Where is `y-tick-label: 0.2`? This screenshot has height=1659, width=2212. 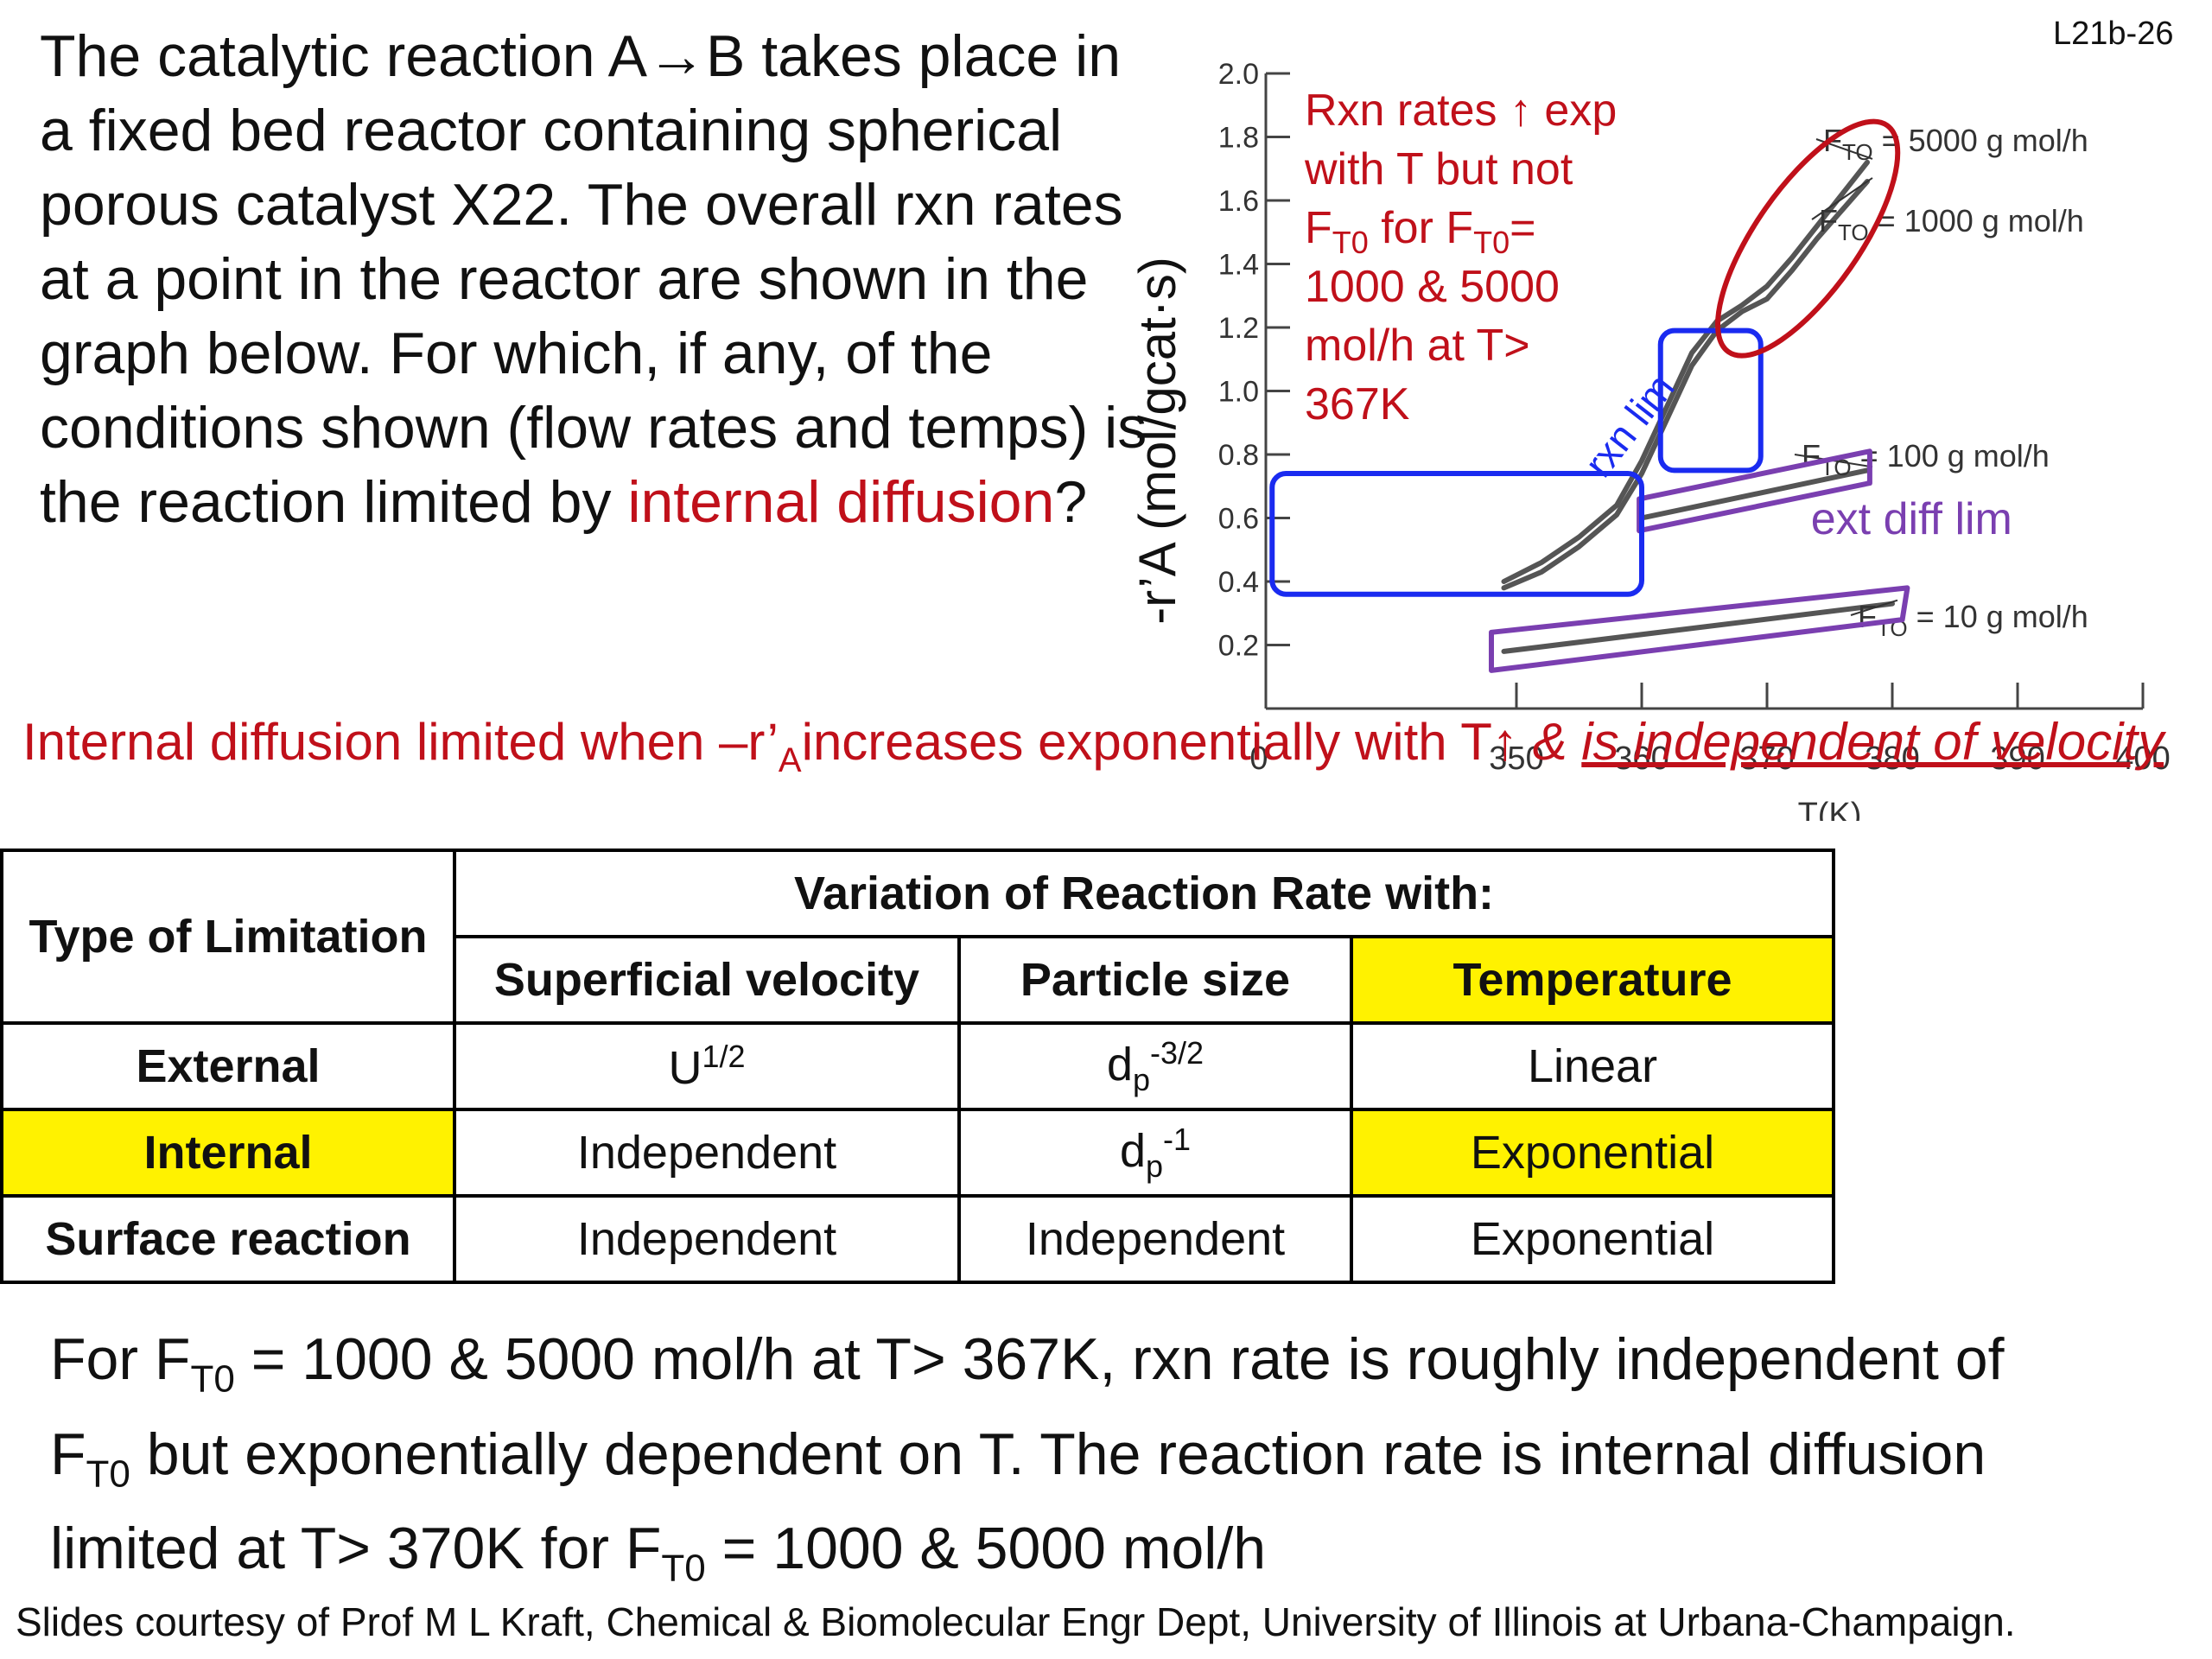 y-tick-label: 0.2 is located at coordinates (1238, 646).